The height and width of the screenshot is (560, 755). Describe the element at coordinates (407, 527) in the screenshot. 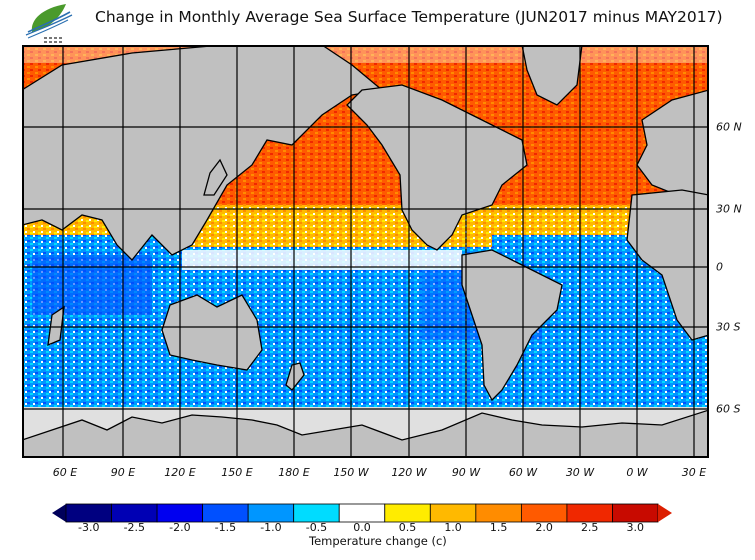

I see `colorbar-tick-label: 0.5` at that location.